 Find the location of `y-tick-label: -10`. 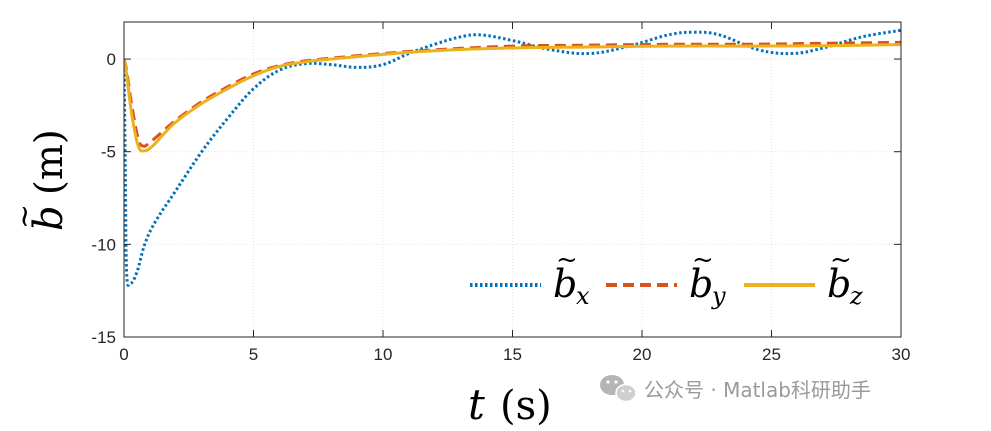

y-tick-label: -10 is located at coordinates (103, 244).